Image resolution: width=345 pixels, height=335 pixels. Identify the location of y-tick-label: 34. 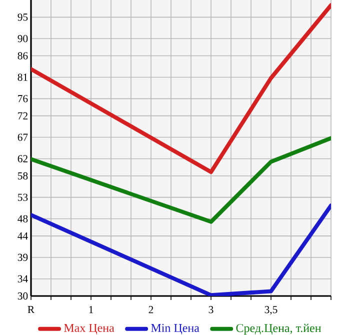
(23, 278).